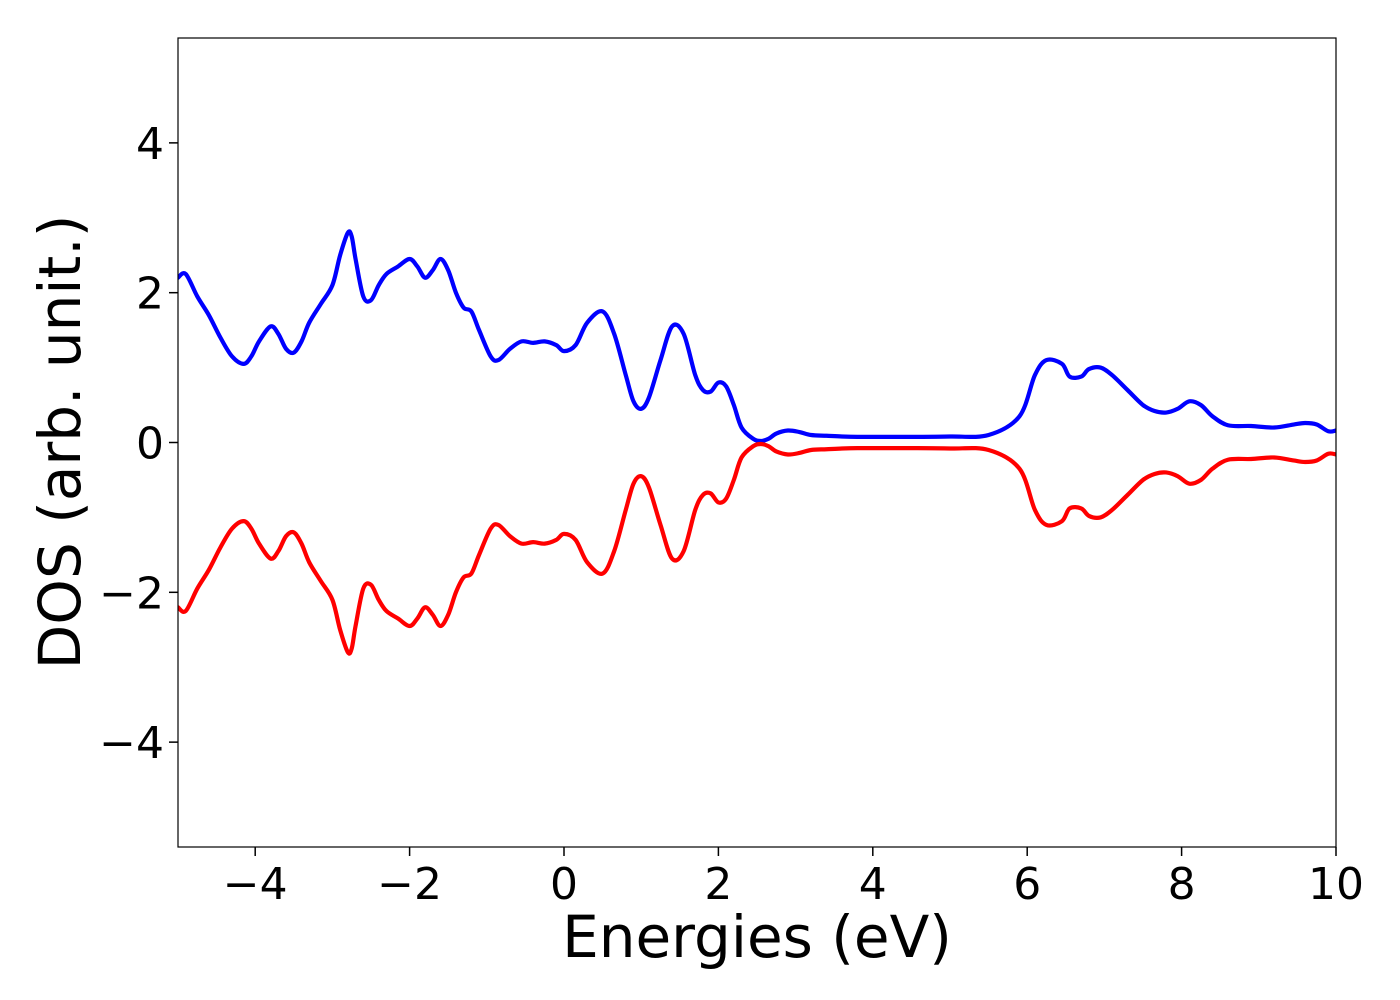  What do you see at coordinates (718, 884) in the screenshot?
I see `x-tick-label: 2` at bounding box center [718, 884].